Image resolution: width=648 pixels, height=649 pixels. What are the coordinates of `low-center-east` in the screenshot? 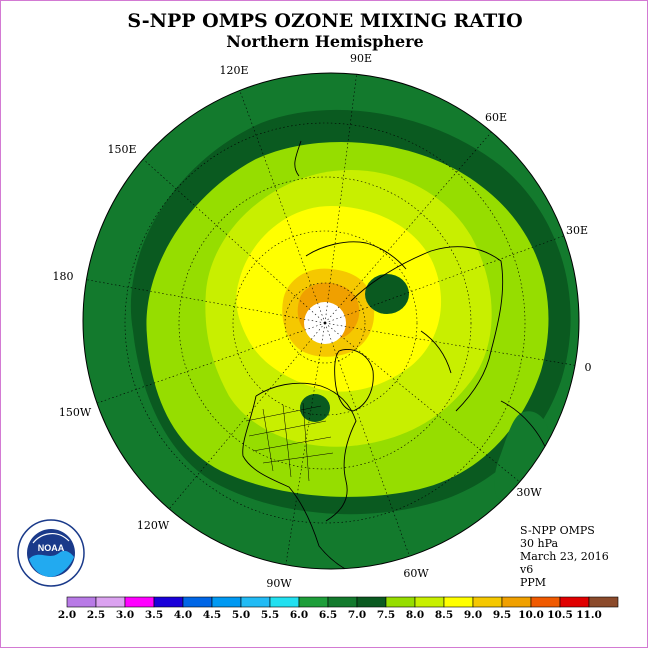 It's located at (387, 294).